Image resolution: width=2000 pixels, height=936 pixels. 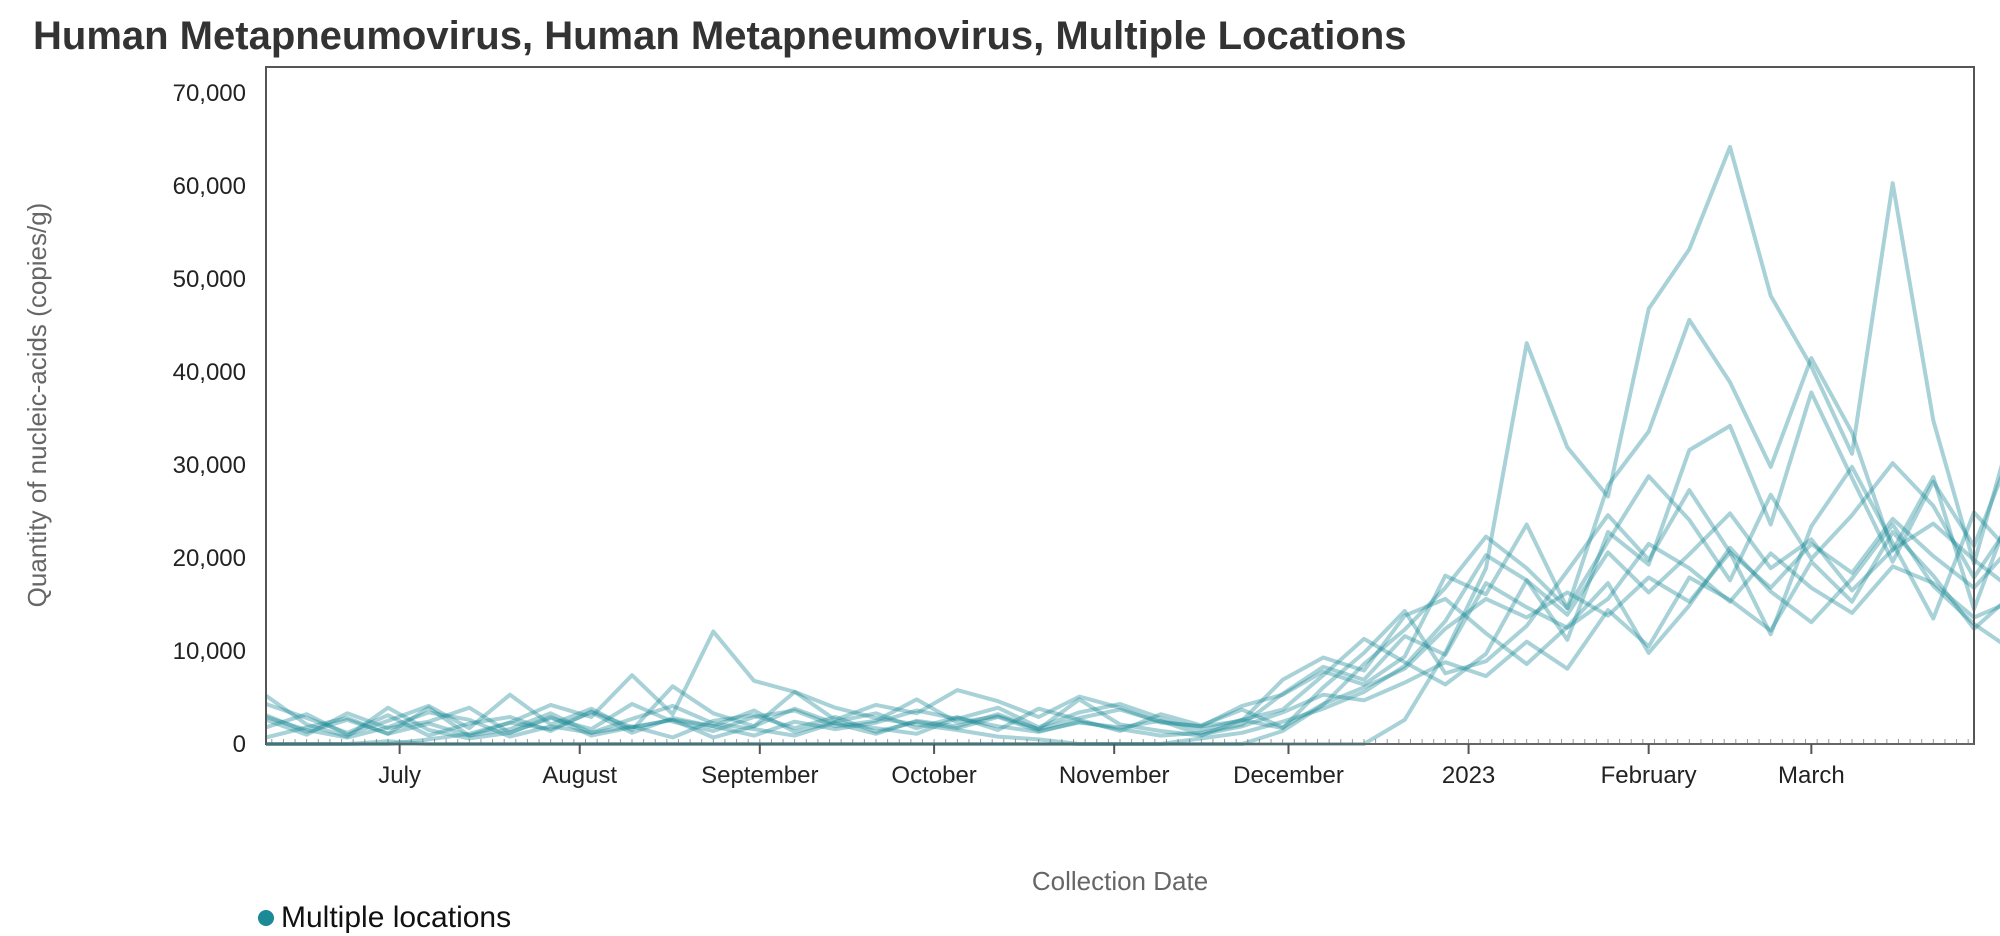 What do you see at coordinates (759, 775) in the screenshot?
I see `x-tick-label: September` at bounding box center [759, 775].